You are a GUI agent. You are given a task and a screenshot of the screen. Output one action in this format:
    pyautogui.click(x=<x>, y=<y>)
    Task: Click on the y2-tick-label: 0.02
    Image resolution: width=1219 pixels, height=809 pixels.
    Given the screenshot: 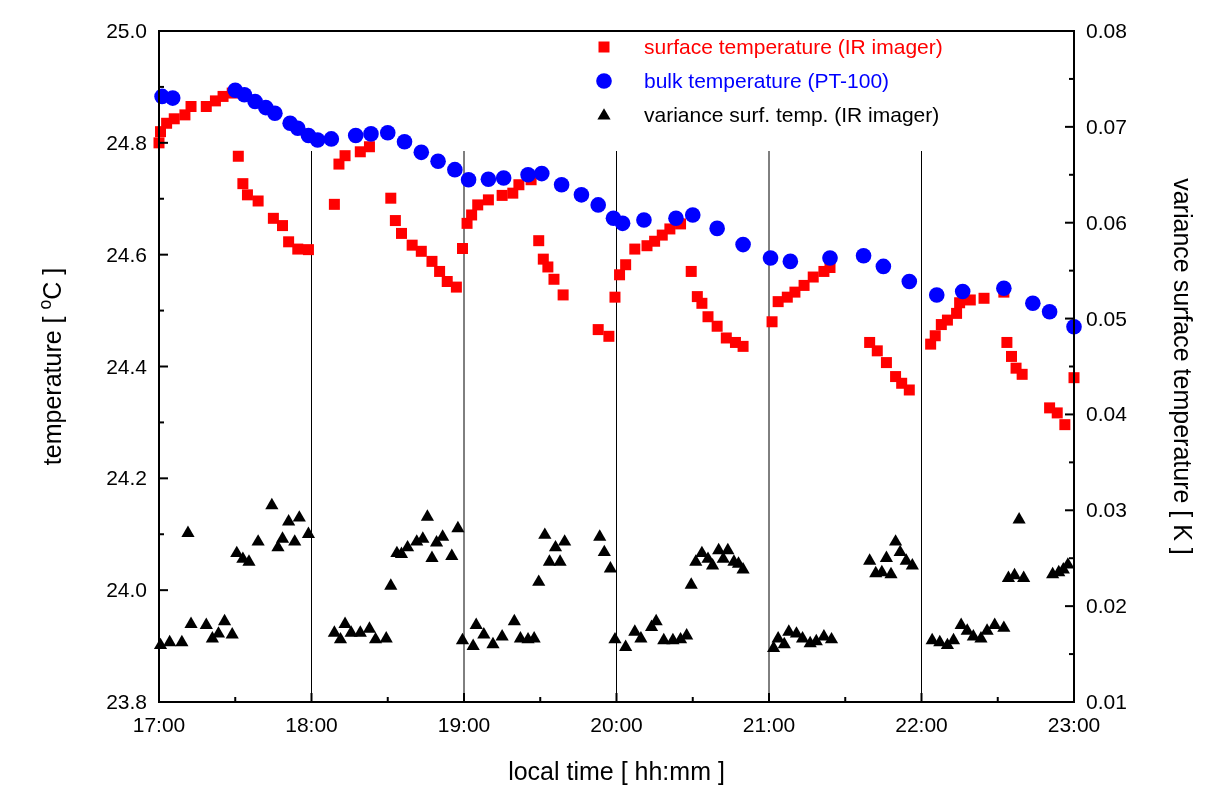 What is the action you would take?
    pyautogui.click(x=1106, y=606)
    